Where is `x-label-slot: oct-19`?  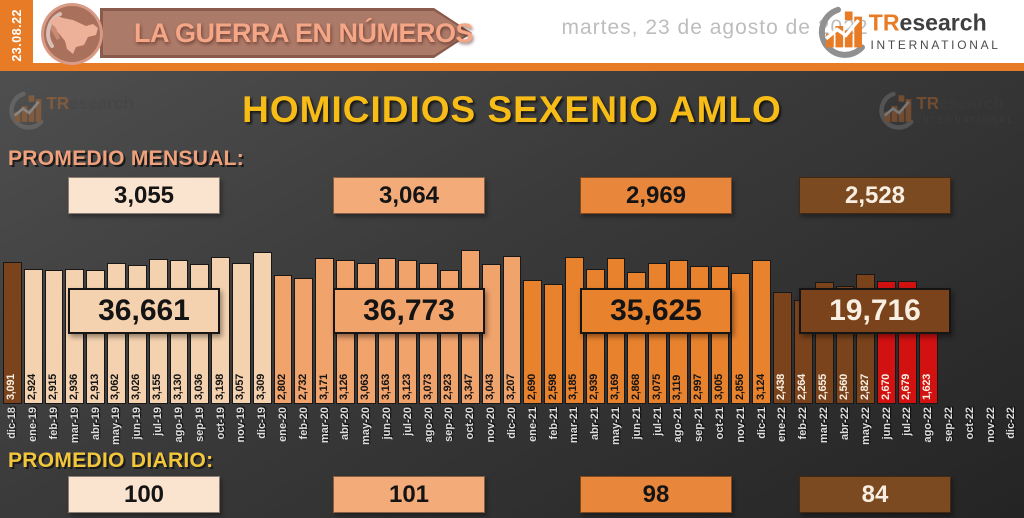 x-label-slot: oct-19 is located at coordinates (220, 430).